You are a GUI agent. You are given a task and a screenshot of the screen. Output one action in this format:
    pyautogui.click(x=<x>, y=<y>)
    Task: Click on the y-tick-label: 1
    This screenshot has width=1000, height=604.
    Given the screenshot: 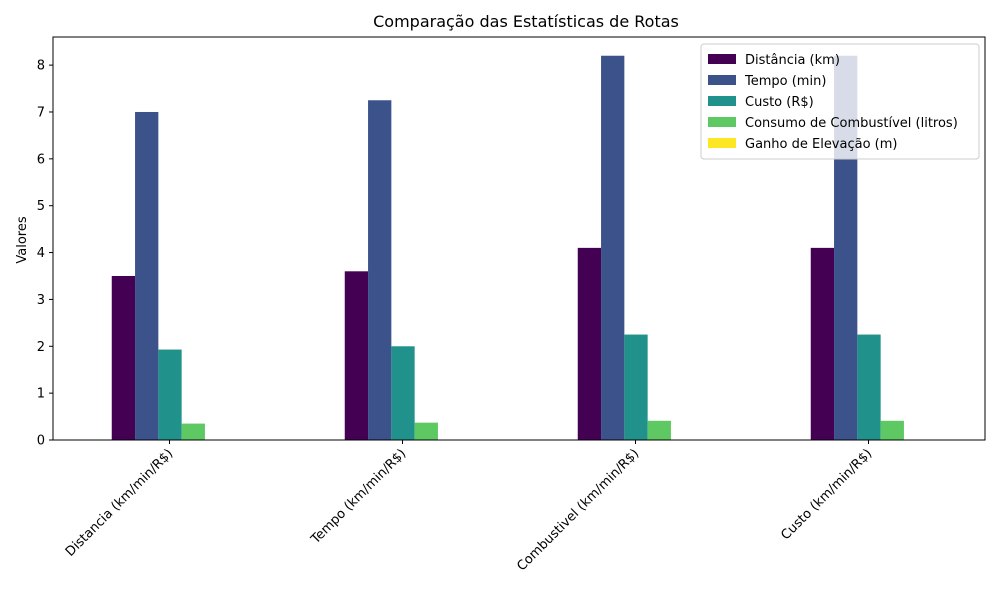 What is the action you would take?
    pyautogui.click(x=41, y=394)
    